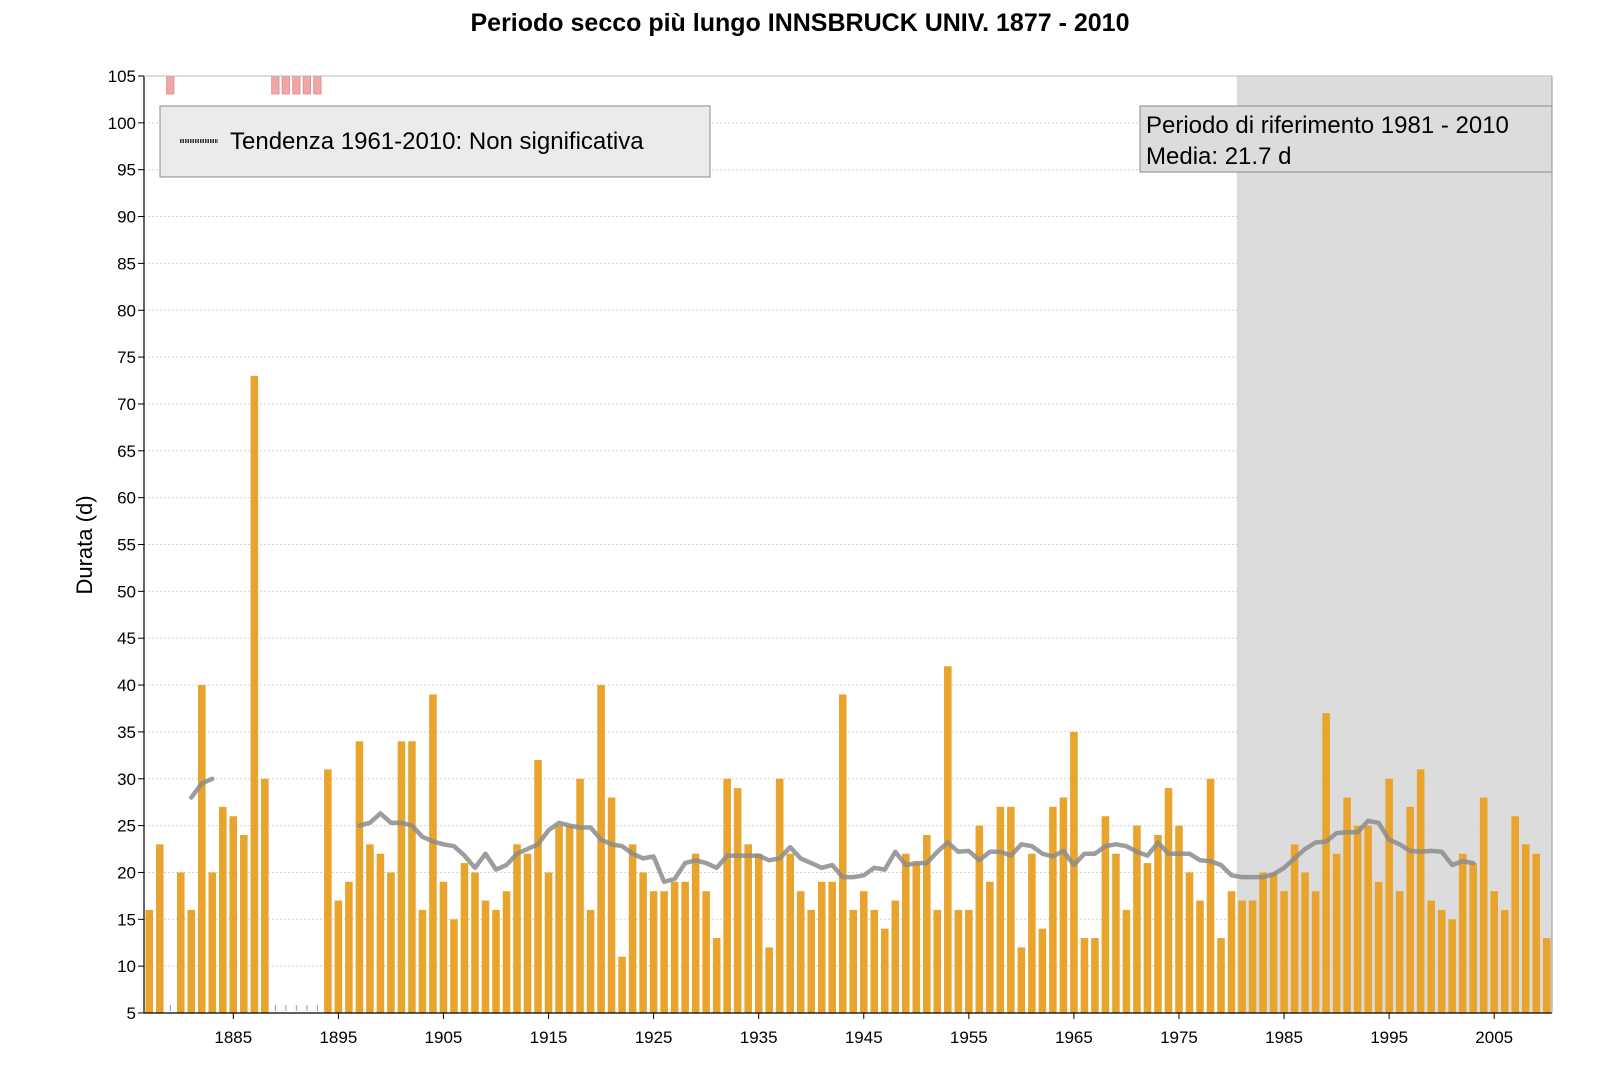 This screenshot has height=1068, width=1600. What do you see at coordinates (1284, 1037) in the screenshot?
I see `x-tick-label: 1985` at bounding box center [1284, 1037].